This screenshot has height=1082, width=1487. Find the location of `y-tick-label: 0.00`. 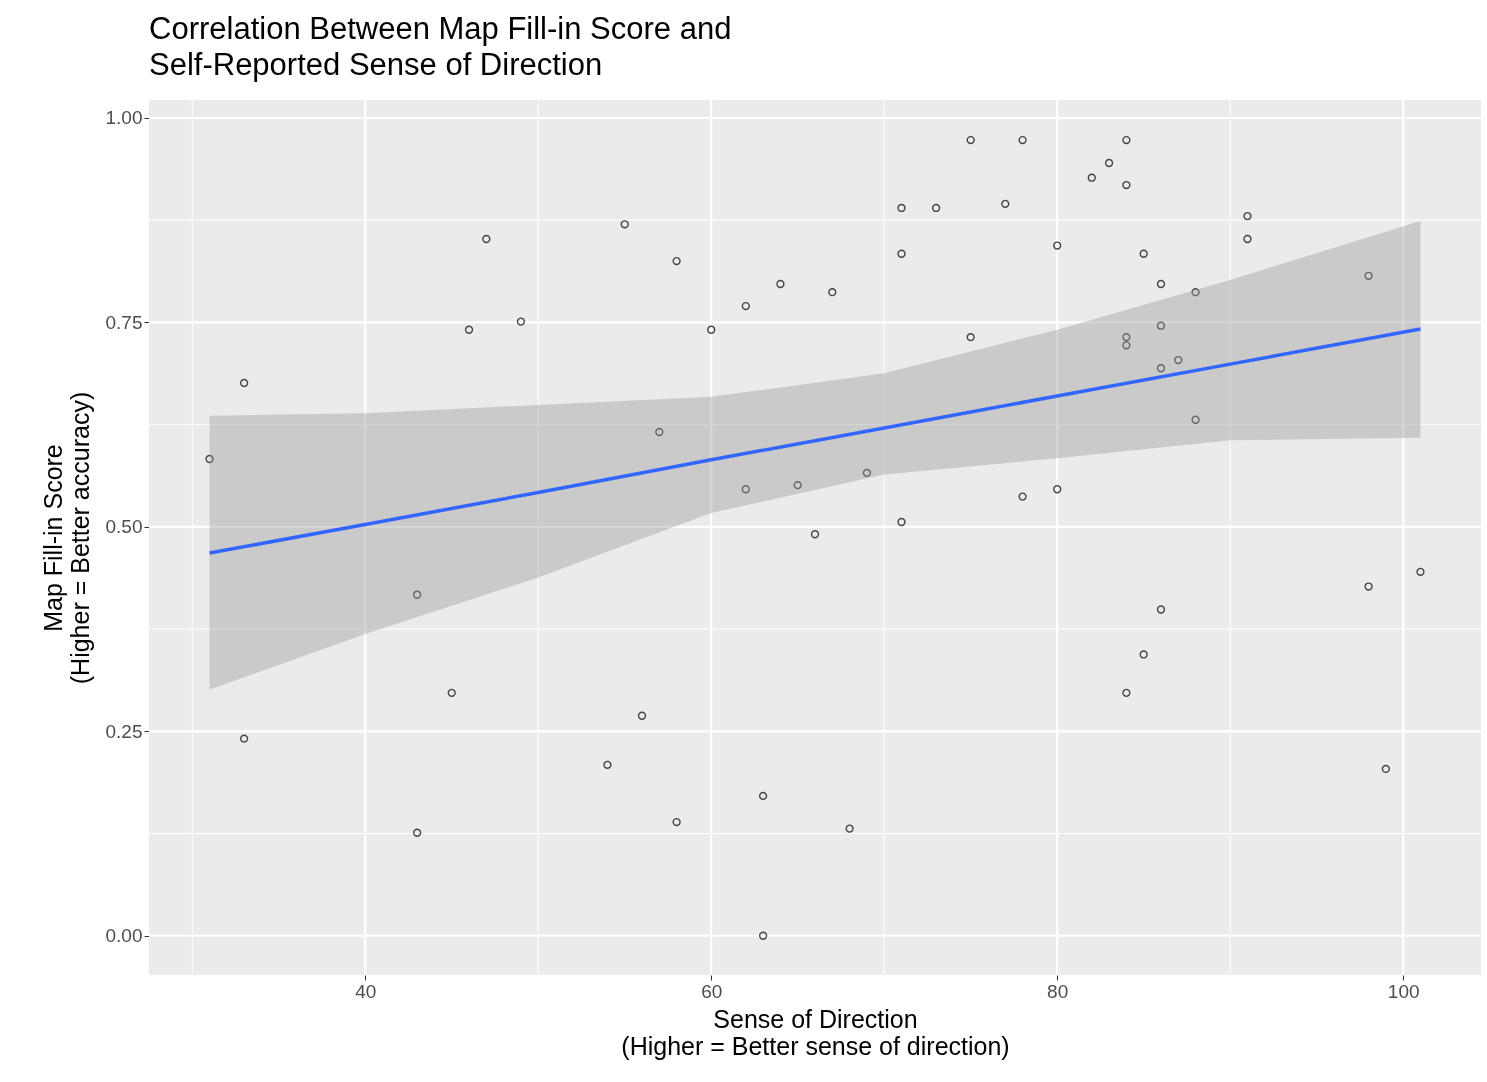

y-tick-label: 0.00 is located at coordinates (124, 936).